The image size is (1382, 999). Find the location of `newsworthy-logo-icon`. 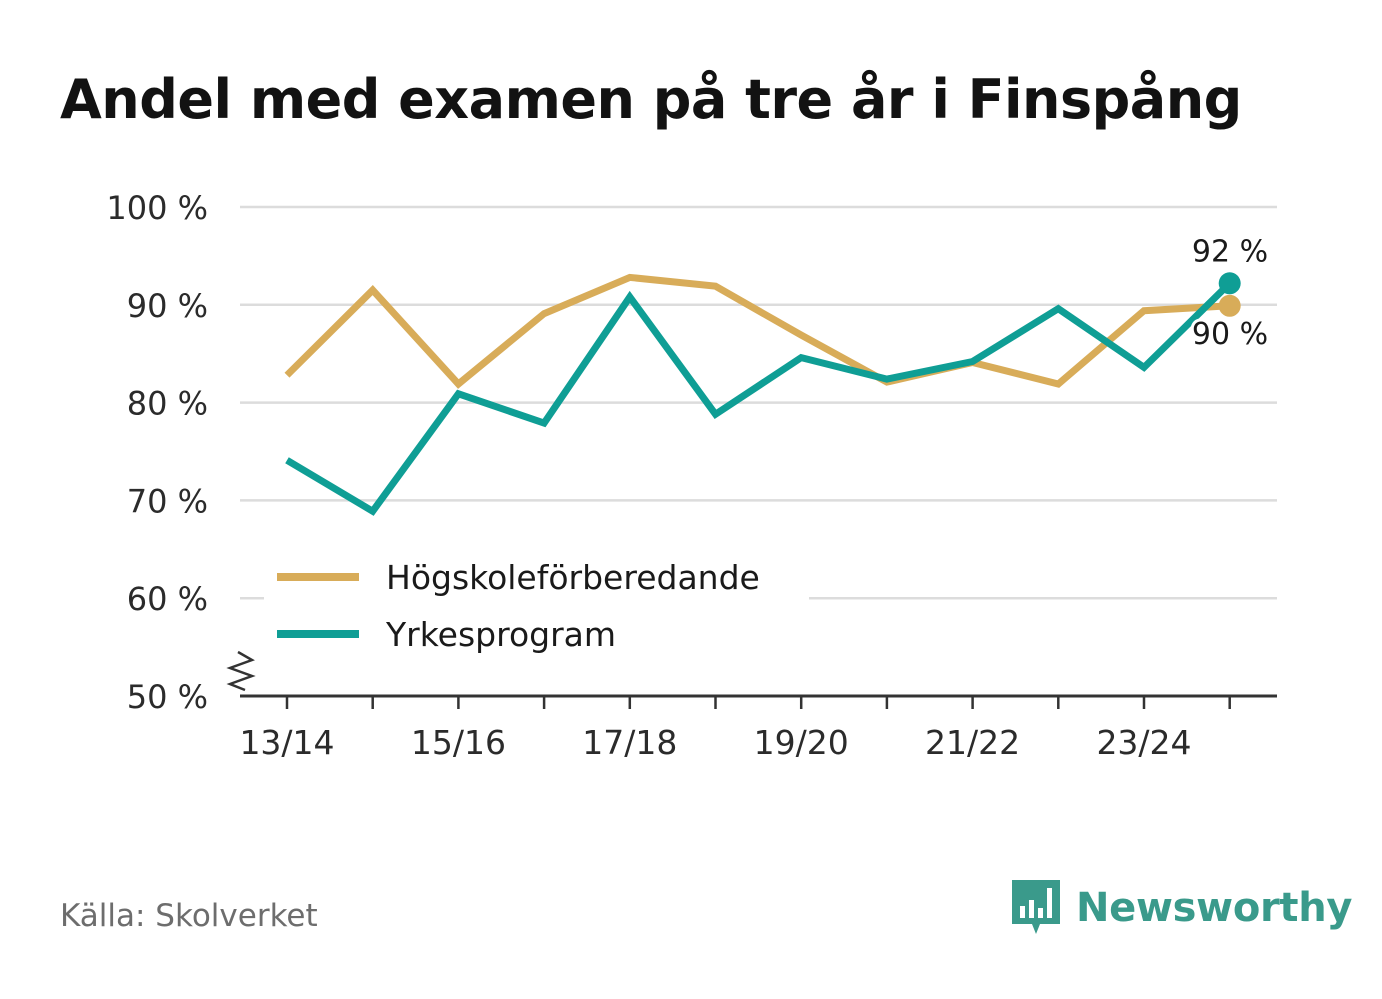

newsworthy-logo-icon is located at coordinates (1036, 907).